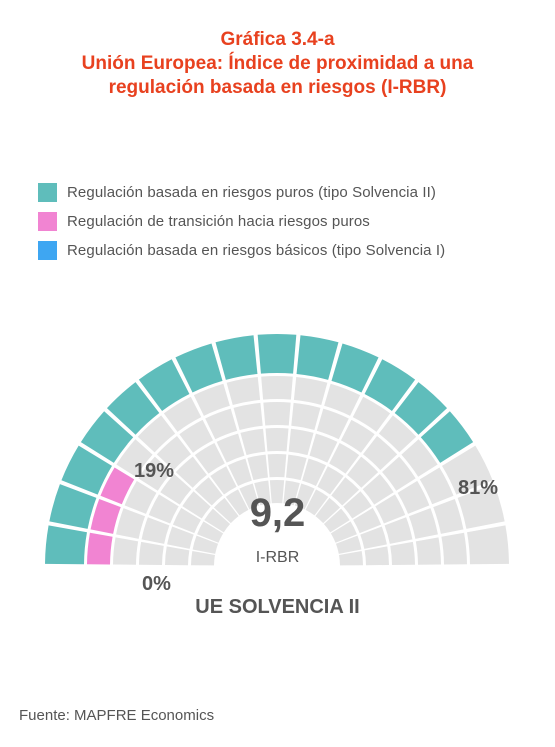 The height and width of the screenshot is (747, 555). I want to click on scale-label-transition: 19%, so click(154, 471).